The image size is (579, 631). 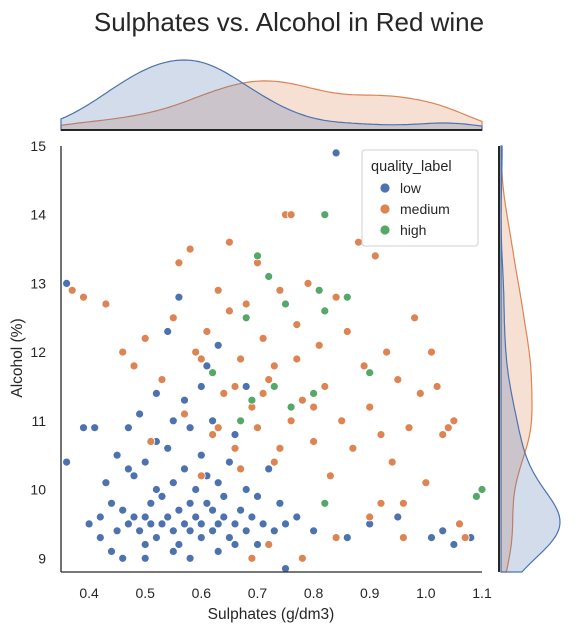 What do you see at coordinates (426, 593) in the screenshot?
I see `x-tick-label: 1.0` at bounding box center [426, 593].